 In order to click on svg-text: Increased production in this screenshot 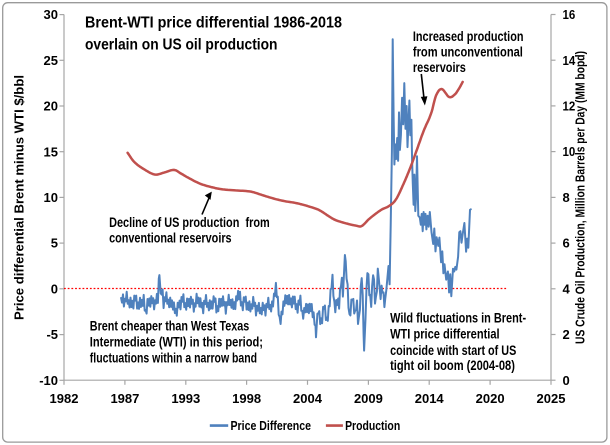, I will do `click(468, 36)`.